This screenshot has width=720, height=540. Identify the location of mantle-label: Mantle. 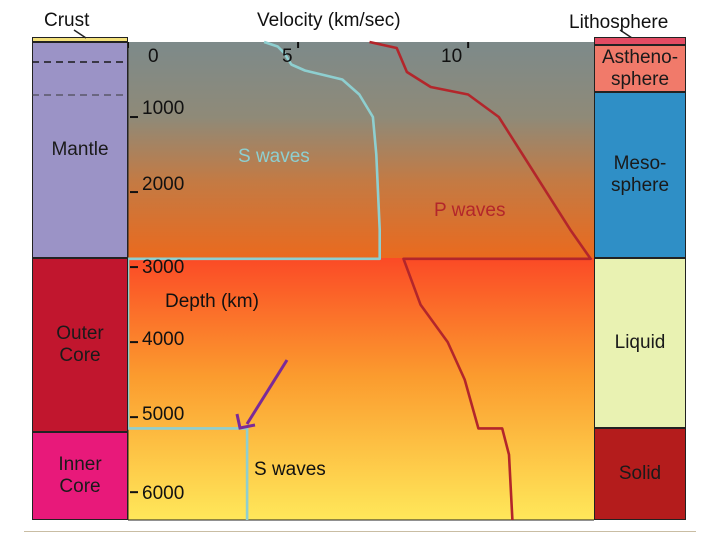
(80, 150).